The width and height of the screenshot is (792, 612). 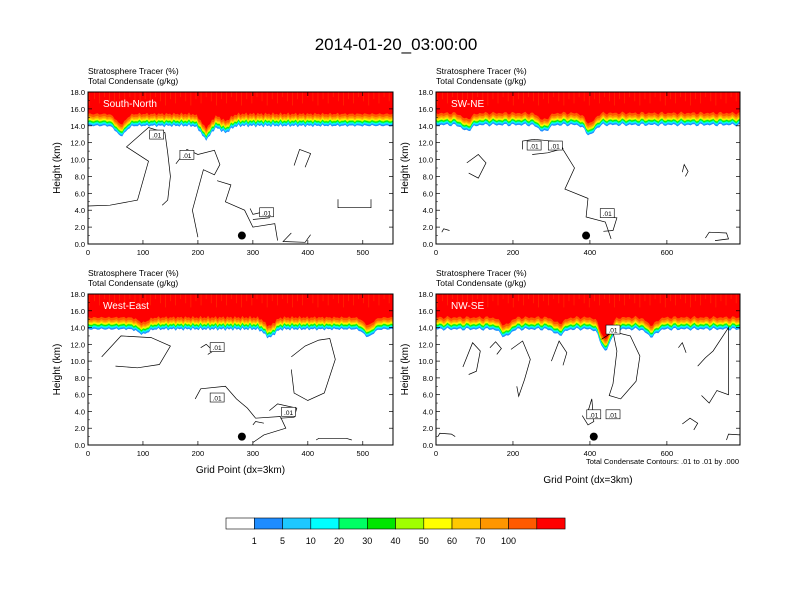 What do you see at coordinates (513, 453) in the screenshot?
I see `x-tick-label: 200` at bounding box center [513, 453].